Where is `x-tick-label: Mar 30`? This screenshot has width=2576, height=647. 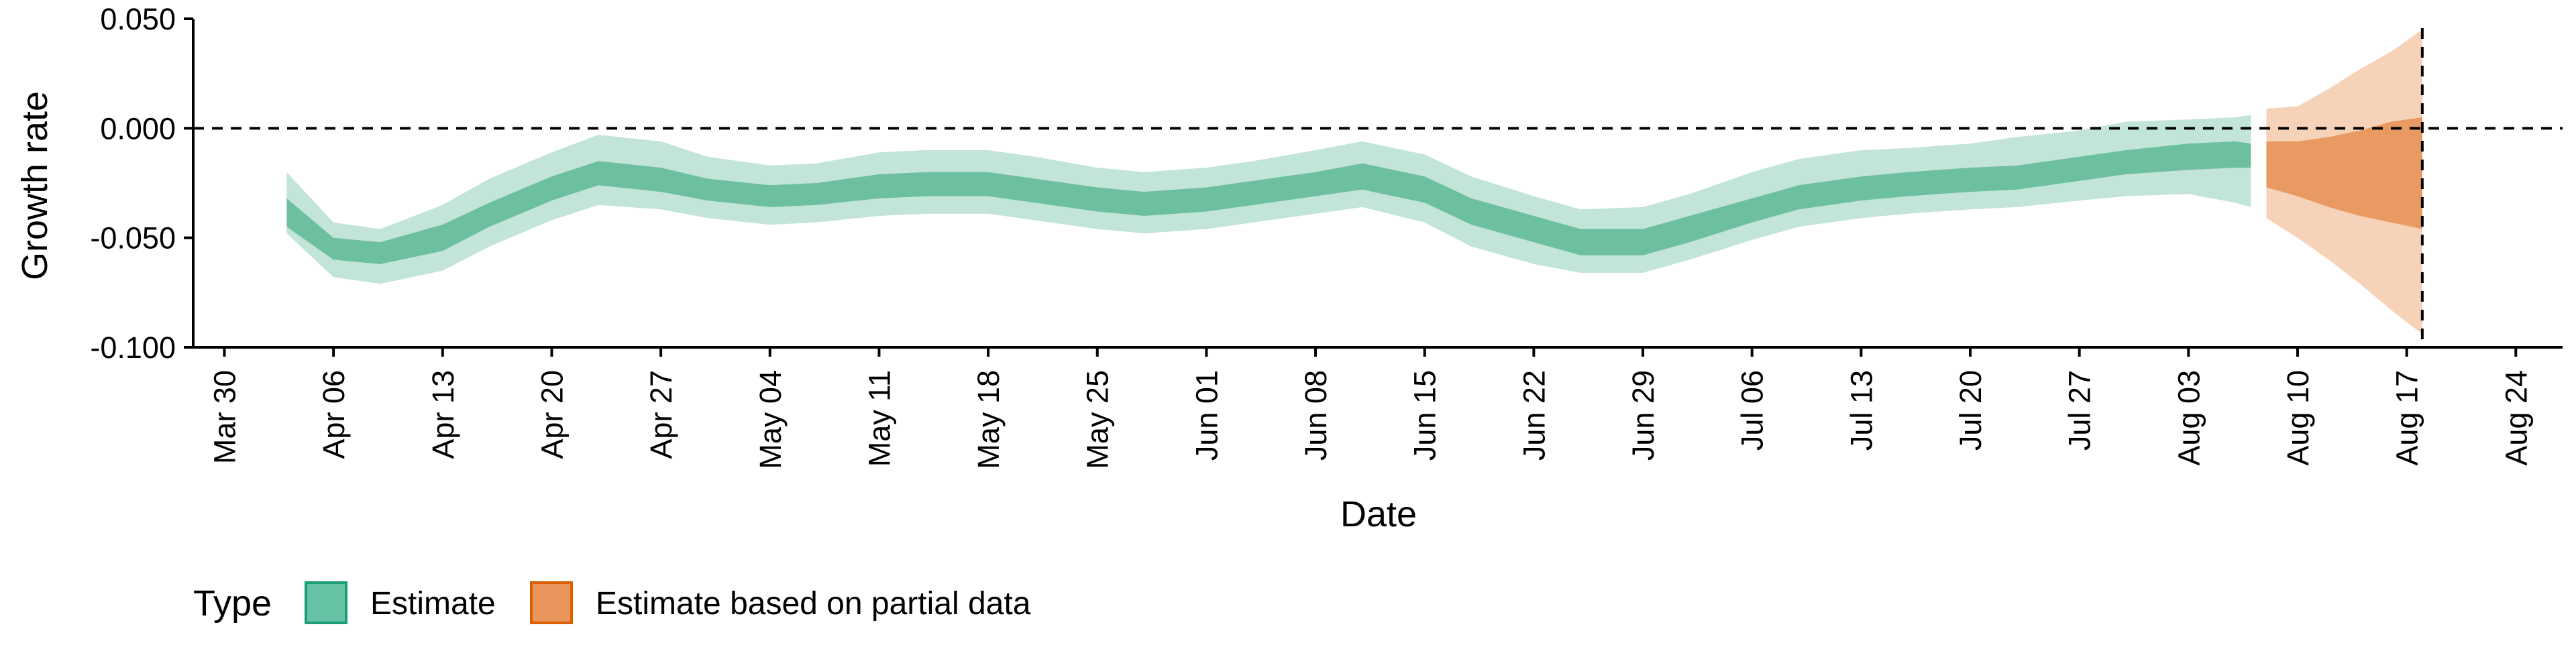
x-tick-label: Mar 30 is located at coordinates (225, 417).